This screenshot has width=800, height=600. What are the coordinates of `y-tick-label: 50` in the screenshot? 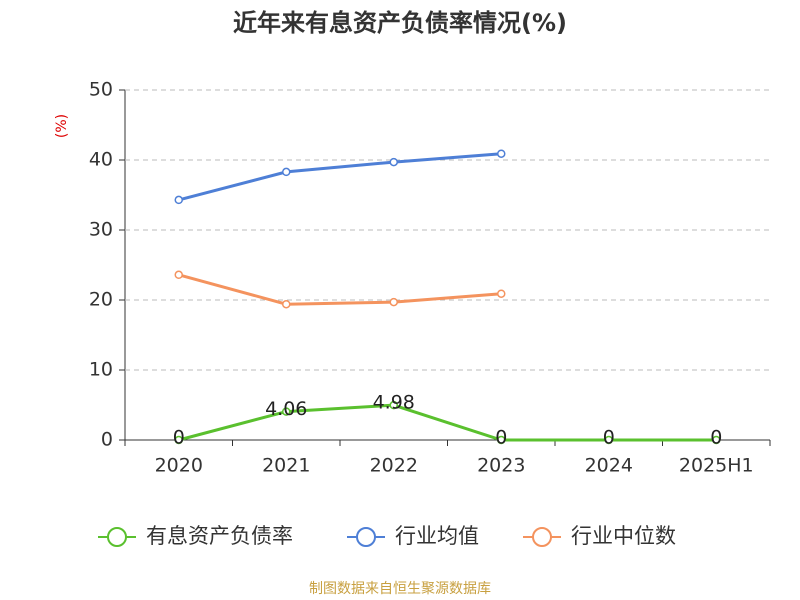 It's located at (101, 90).